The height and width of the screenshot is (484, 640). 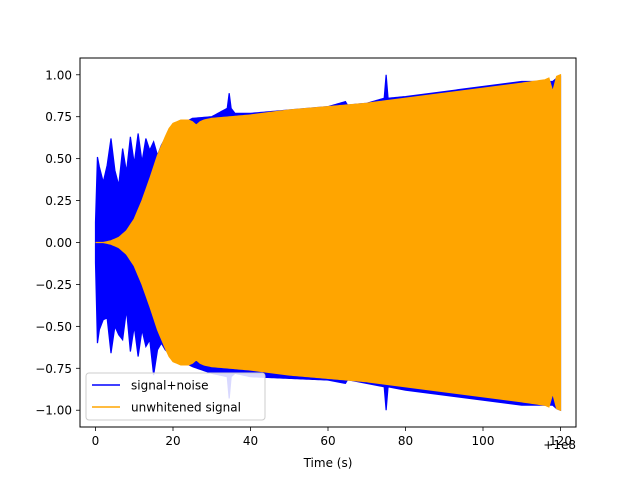 I want to click on legend: signal+noise unwhitened signal, so click(x=175, y=396).